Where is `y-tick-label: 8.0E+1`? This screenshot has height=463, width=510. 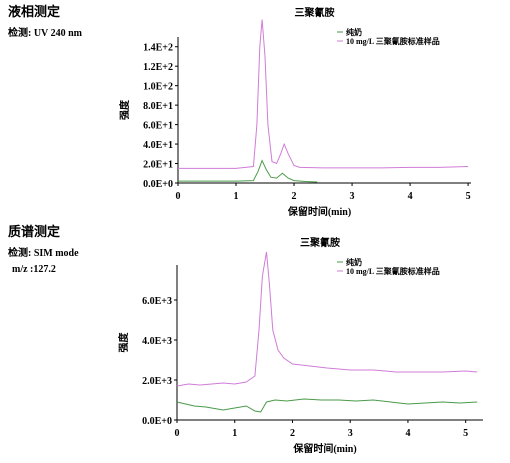
y-tick-label: 8.0E+1 is located at coordinates (158, 106).